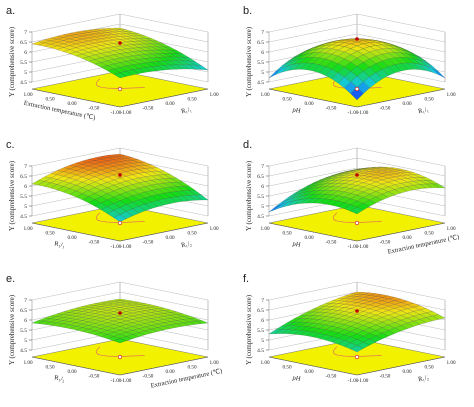 Image resolution: width=474 pixels, height=407 pixels. What do you see at coordinates (385, 377) in the screenshot?
I see `y-tick-label: -0.50` at bounding box center [385, 377].